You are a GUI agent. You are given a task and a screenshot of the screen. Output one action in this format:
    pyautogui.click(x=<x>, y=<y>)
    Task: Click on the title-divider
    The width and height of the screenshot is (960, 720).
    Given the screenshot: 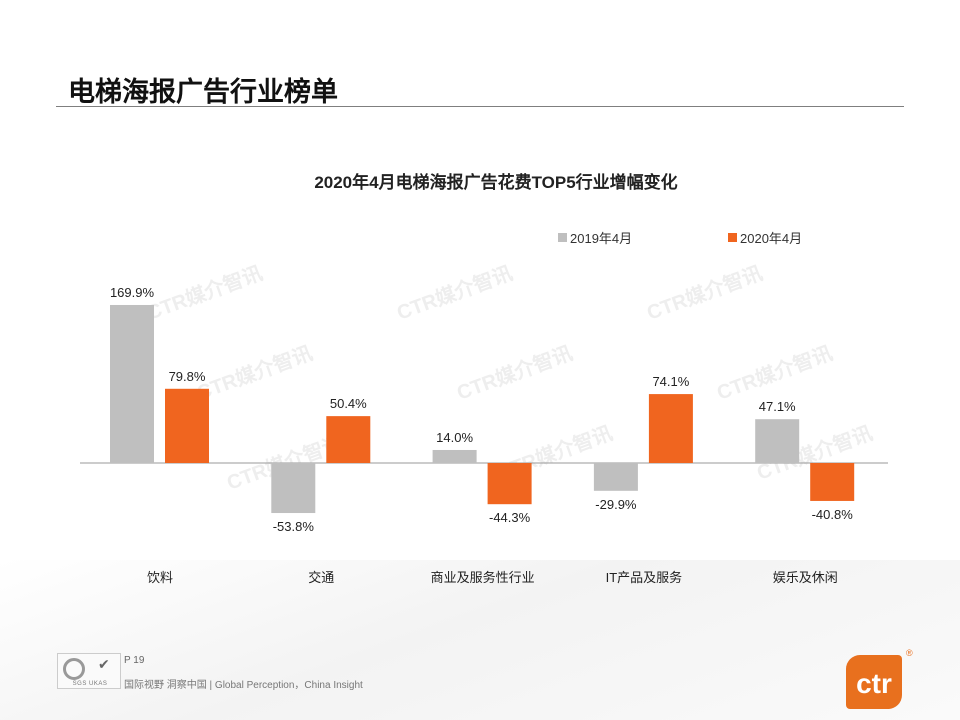 What is the action you would take?
    pyautogui.click(x=480, y=106)
    